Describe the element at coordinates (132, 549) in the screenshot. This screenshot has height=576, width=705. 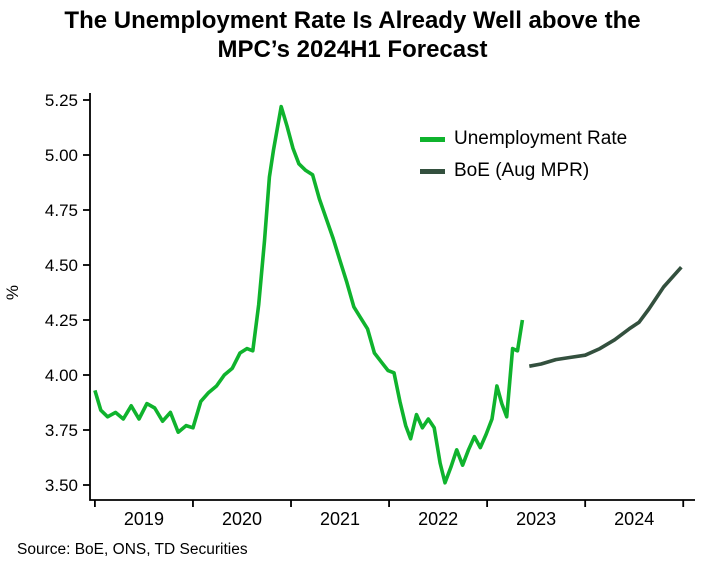
I see `source-note: Source: BoE, ONS, TD Securities` at that location.